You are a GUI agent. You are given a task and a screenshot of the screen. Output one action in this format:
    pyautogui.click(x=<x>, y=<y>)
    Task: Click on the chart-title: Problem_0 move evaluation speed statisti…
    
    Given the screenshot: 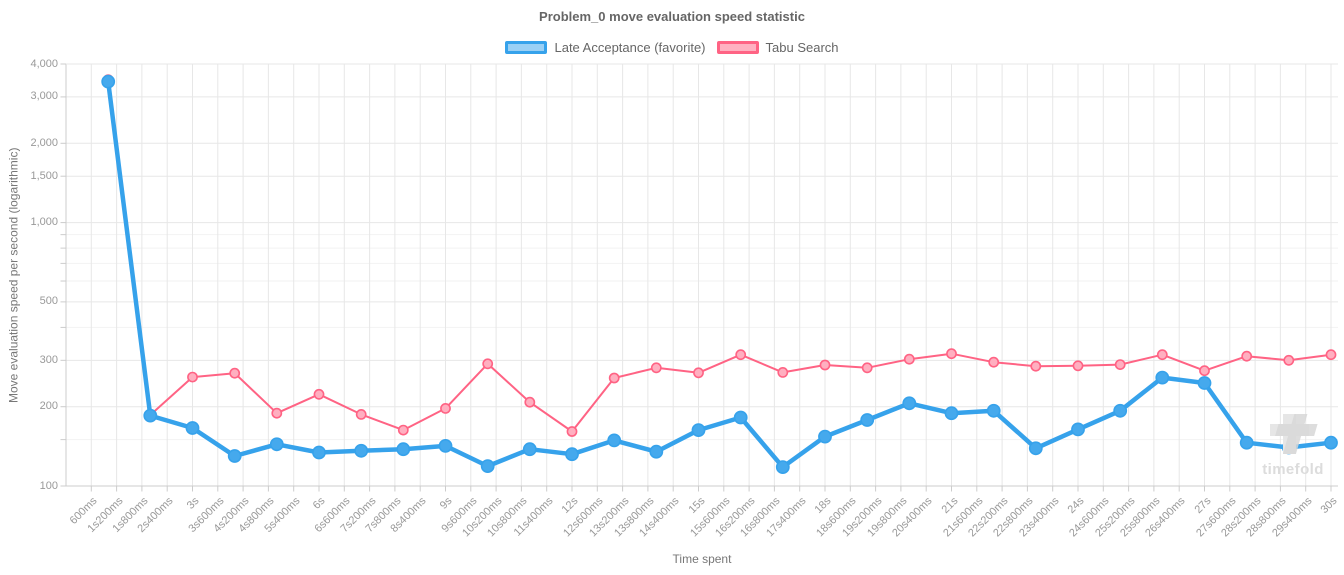 What is the action you would take?
    pyautogui.click(x=672, y=16)
    